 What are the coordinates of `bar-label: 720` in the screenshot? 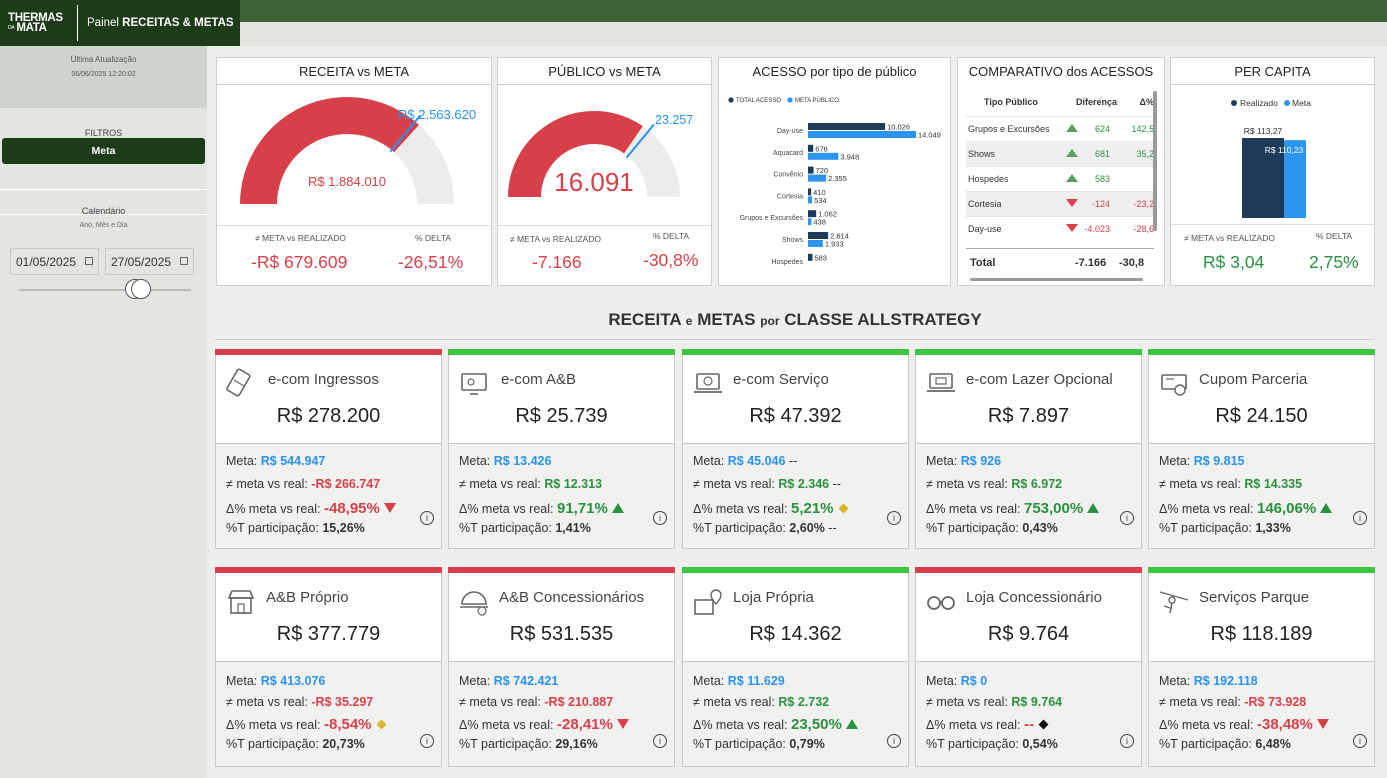 It's located at (822, 170).